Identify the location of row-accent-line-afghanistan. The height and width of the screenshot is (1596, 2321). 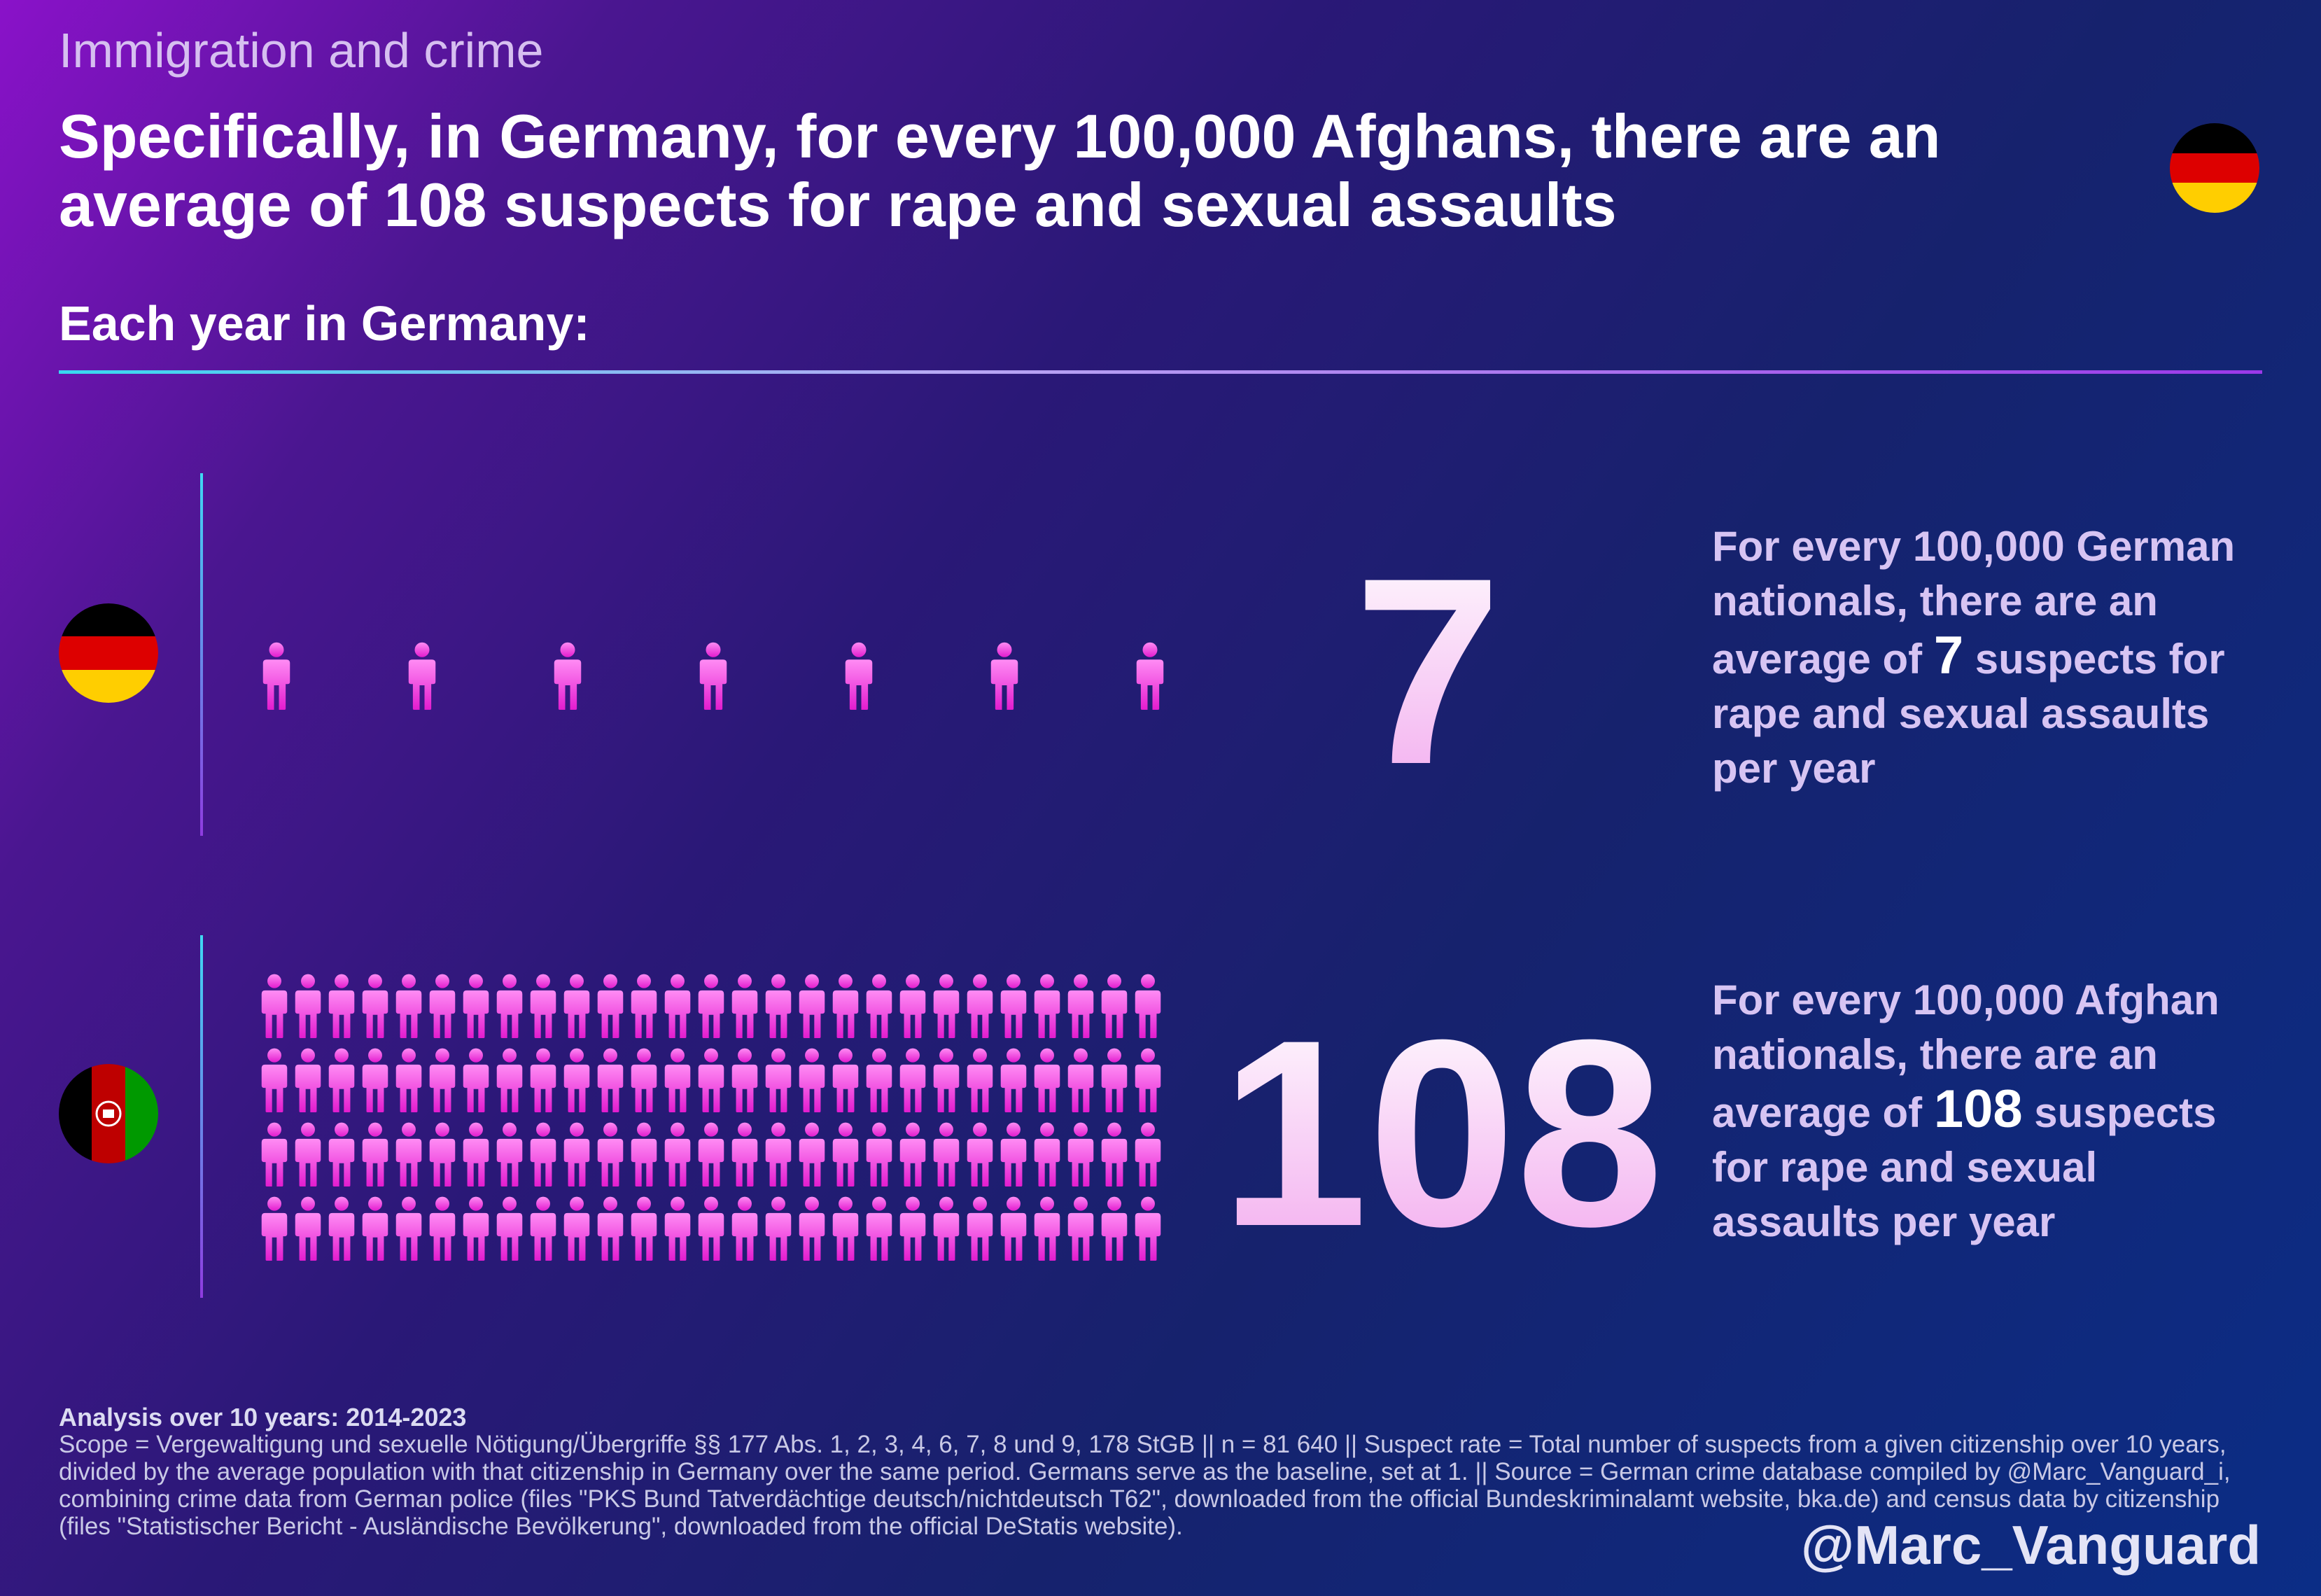
(201, 1116).